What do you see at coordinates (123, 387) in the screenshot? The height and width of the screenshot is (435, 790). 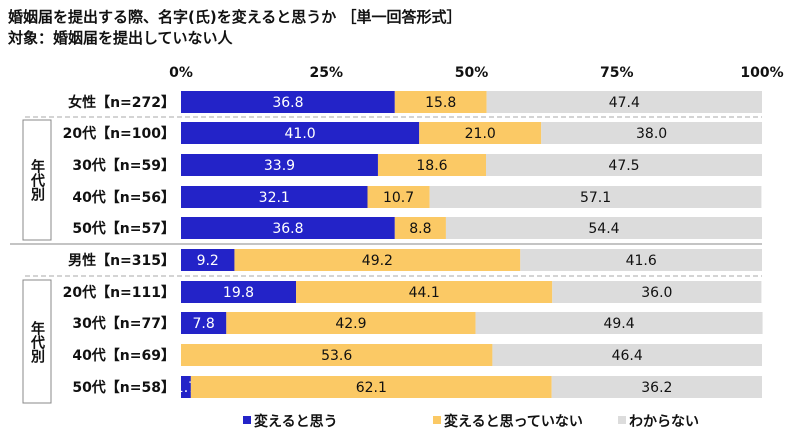 I see `category-label: 50代【n=58】` at bounding box center [123, 387].